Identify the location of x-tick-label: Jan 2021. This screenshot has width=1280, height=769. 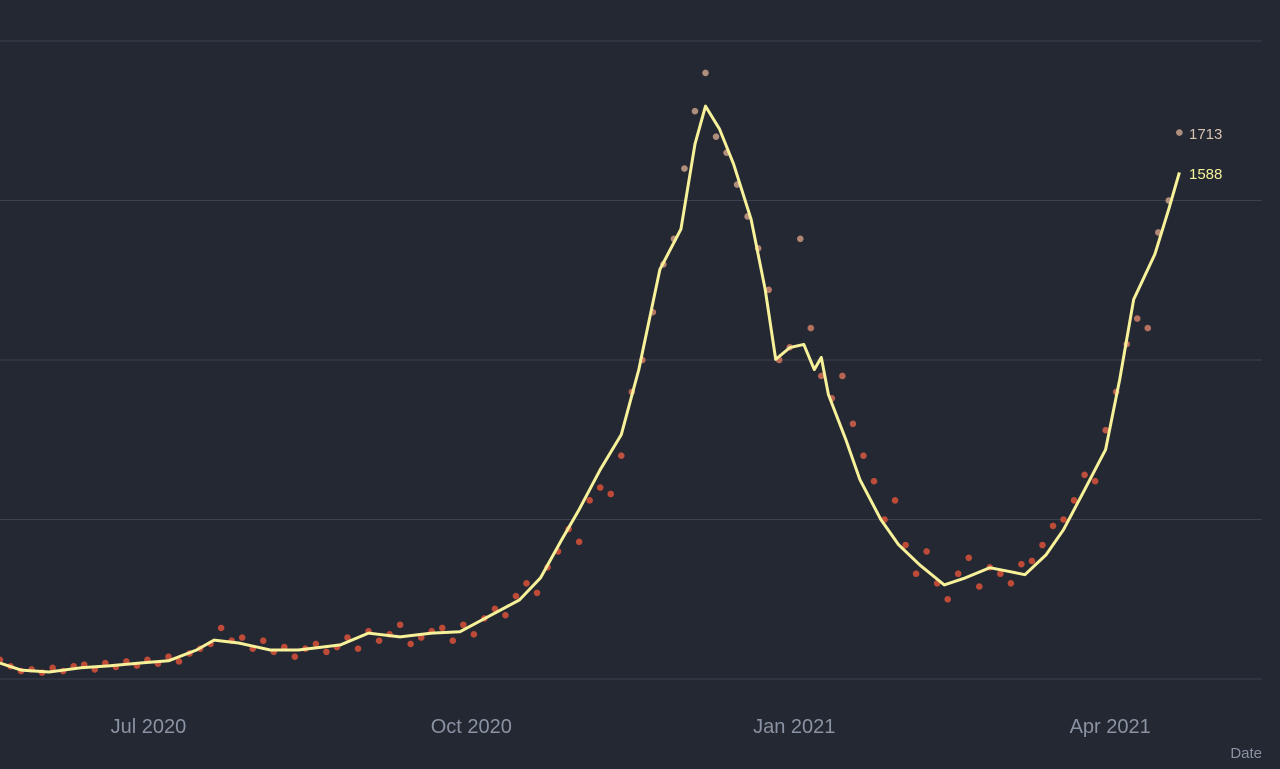
(794, 727).